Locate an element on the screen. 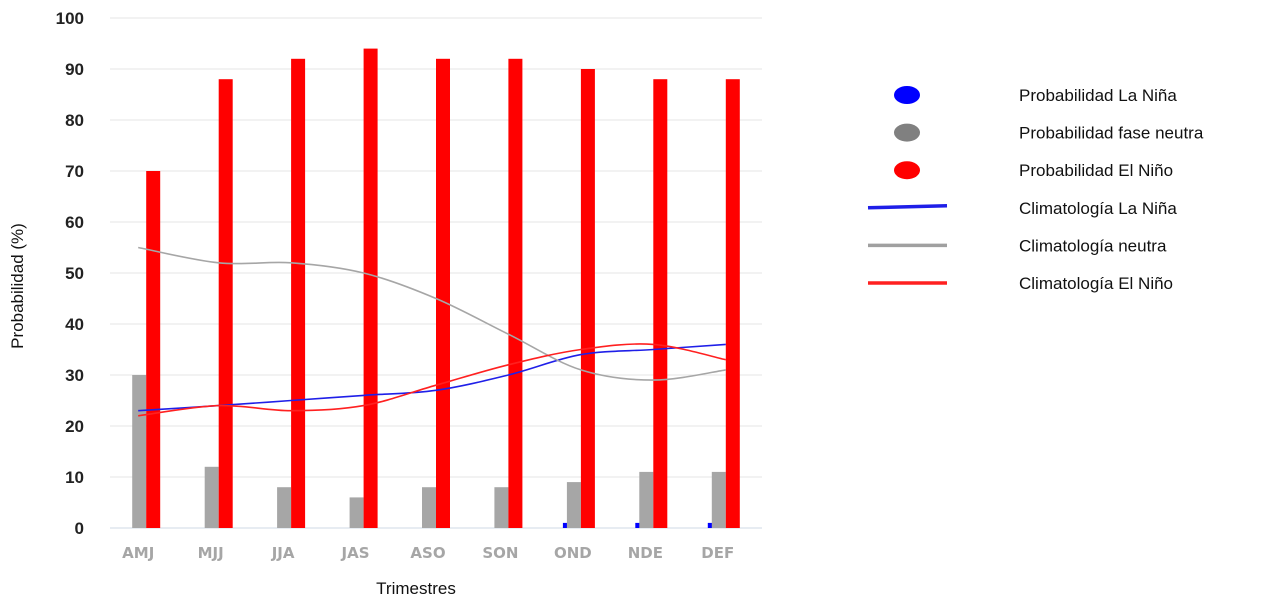  x-tick-label: OND is located at coordinates (573, 553).